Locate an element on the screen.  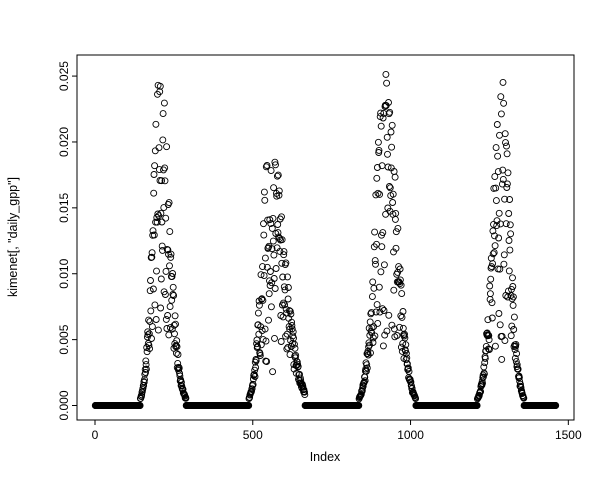
y-tick-label: 0.020 is located at coordinates (64, 142).